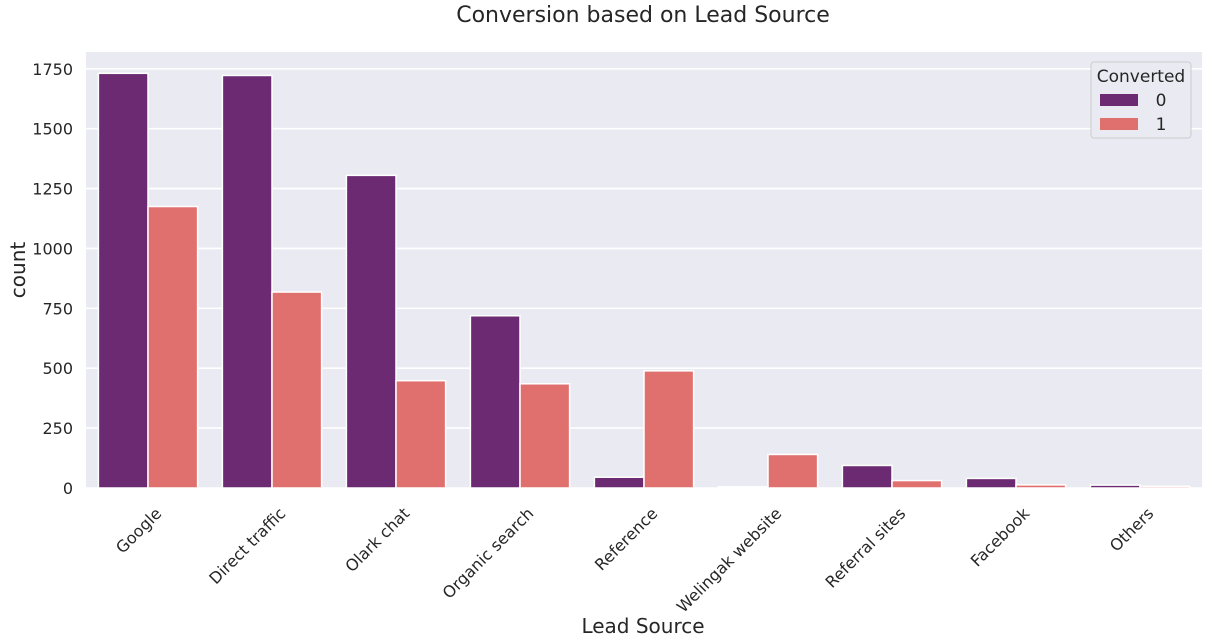 The image size is (1207, 644). What do you see at coordinates (643, 15) in the screenshot?
I see `chart-title: Conversion based on Lead Source` at bounding box center [643, 15].